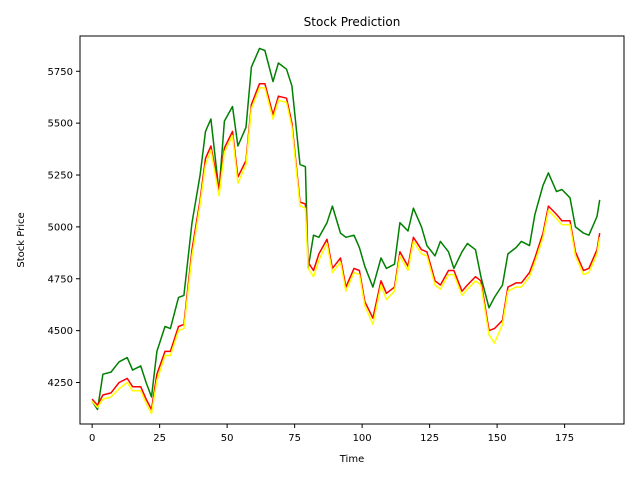 The height and width of the screenshot is (480, 640). Describe the element at coordinates (60, 383) in the screenshot. I see `y-tick-label: 4250` at that location.